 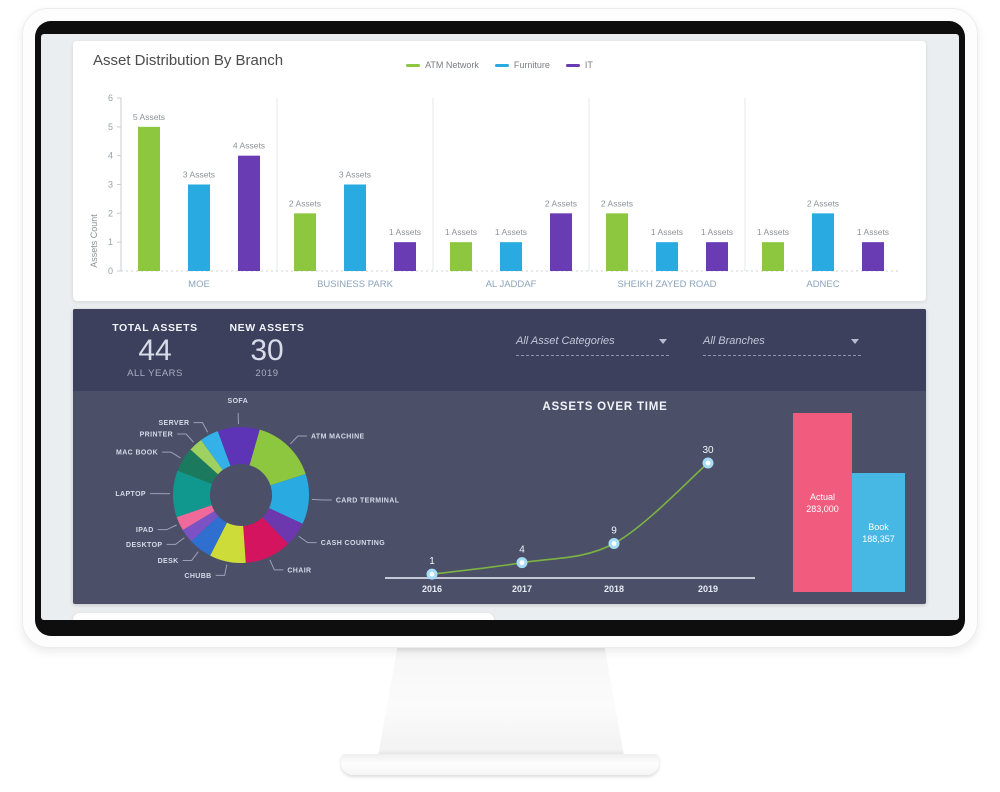 What do you see at coordinates (277, 457) in the screenshot?
I see `donut-segment-atm-machine` at bounding box center [277, 457].